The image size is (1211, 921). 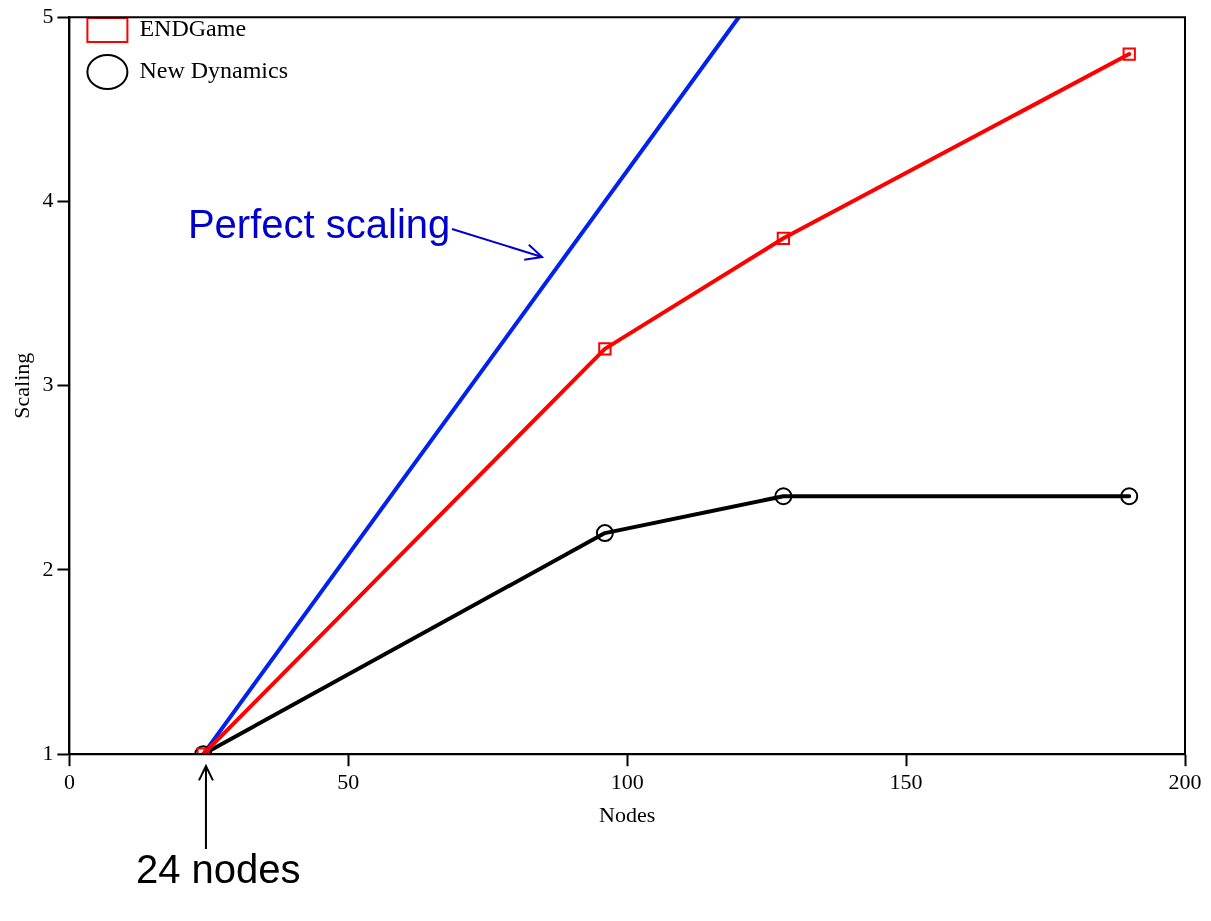 I want to click on y-tick-label: 1, so click(x=48, y=752).